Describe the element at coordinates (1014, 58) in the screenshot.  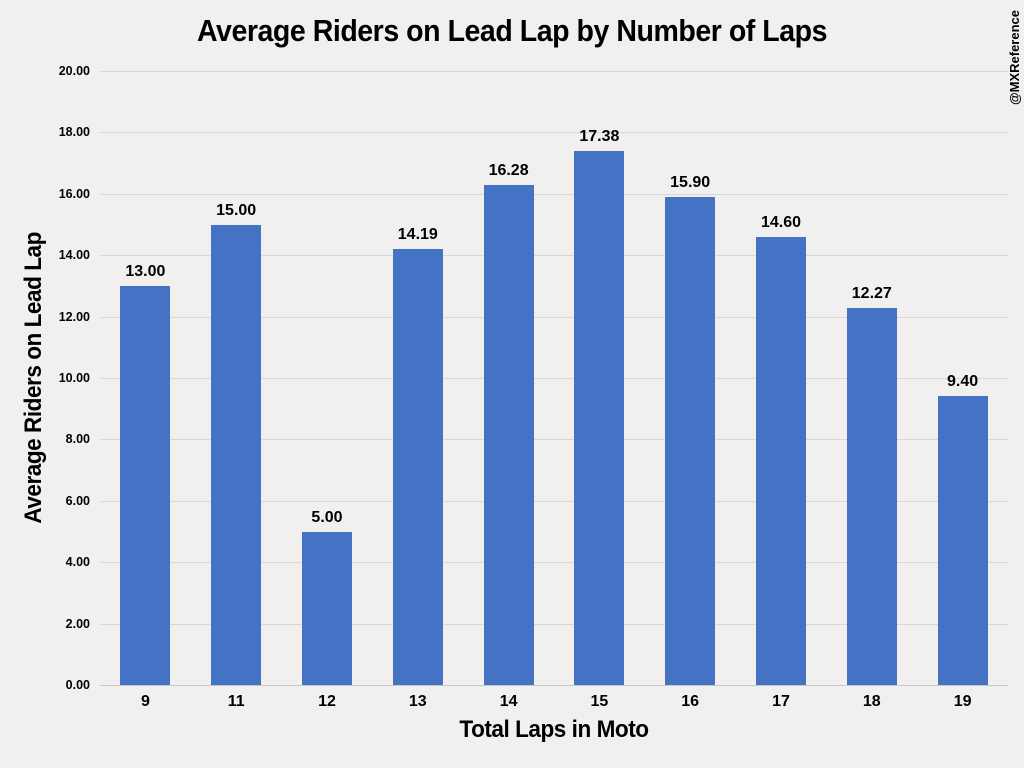
I see `watermark: @MXReference` at that location.